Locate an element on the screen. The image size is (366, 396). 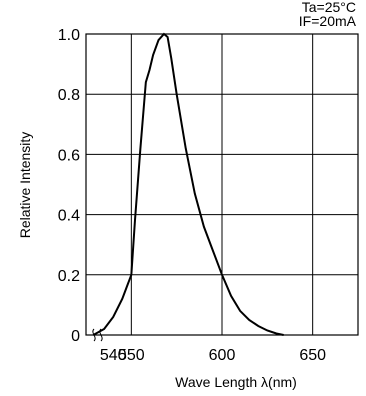
condition-if: IF=20mA is located at coordinates (328, 21).